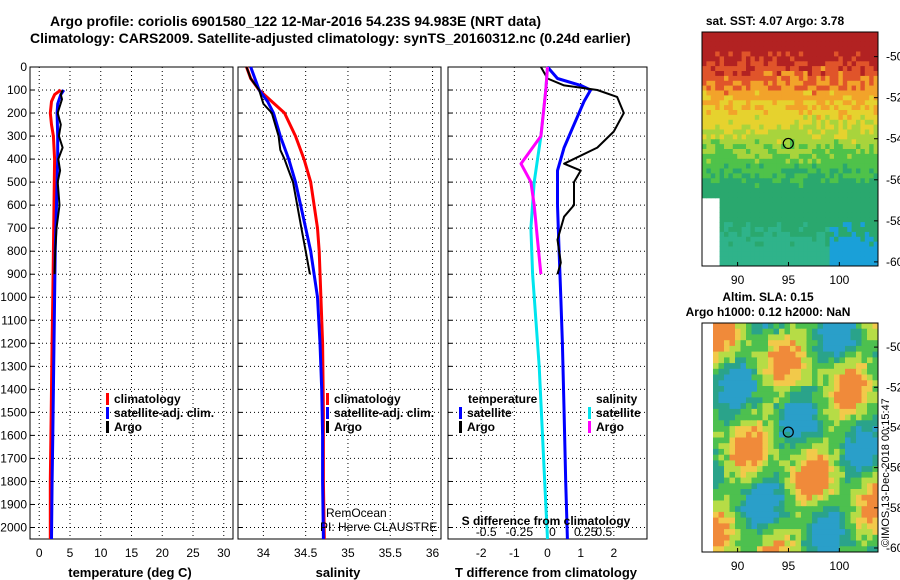  What do you see at coordinates (460, 413) in the screenshot?
I see `legend-swatch-t-satellite` at bounding box center [460, 413].